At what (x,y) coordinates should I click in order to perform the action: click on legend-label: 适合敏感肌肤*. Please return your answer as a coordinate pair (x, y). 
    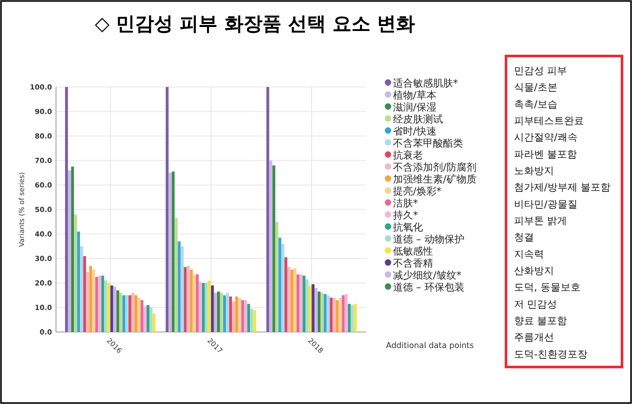
    Looking at the image, I should click on (425, 84).